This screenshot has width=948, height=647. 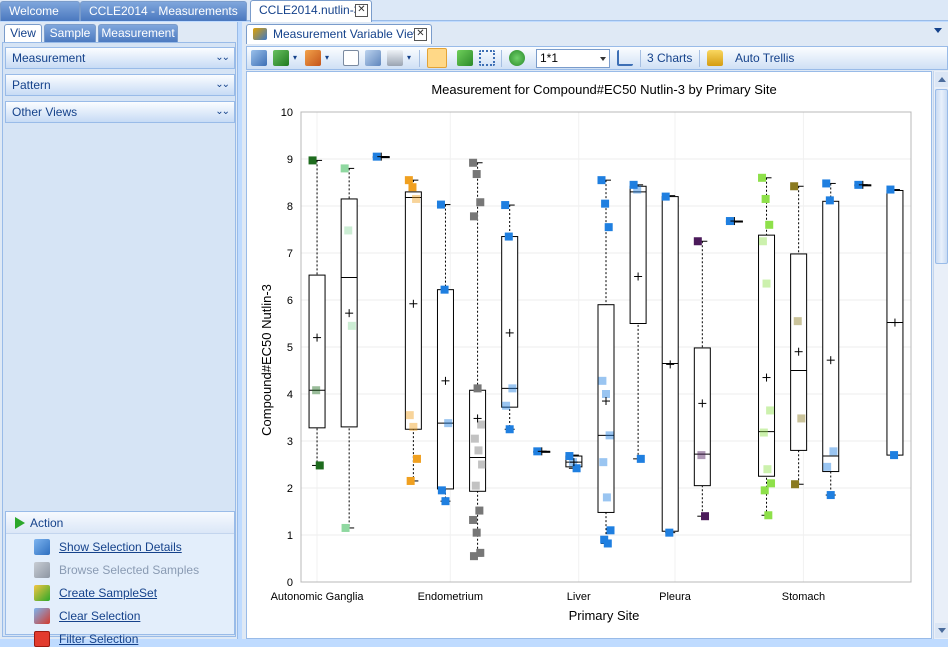 I want to click on zoom-value: 1*1, so click(x=549, y=58).